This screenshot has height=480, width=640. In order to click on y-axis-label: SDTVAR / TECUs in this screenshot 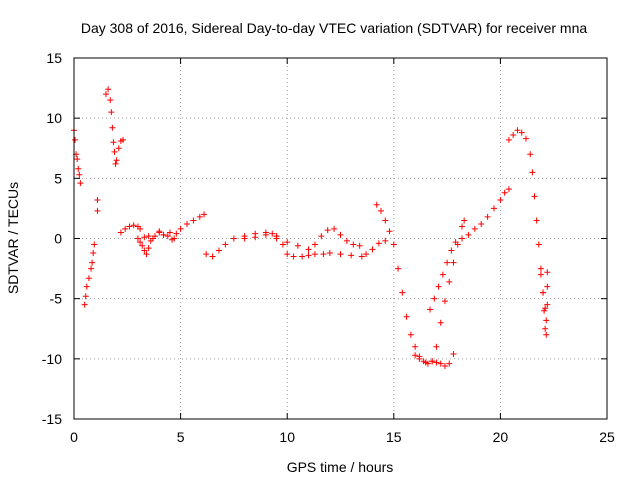, I will do `click(13, 238)`.